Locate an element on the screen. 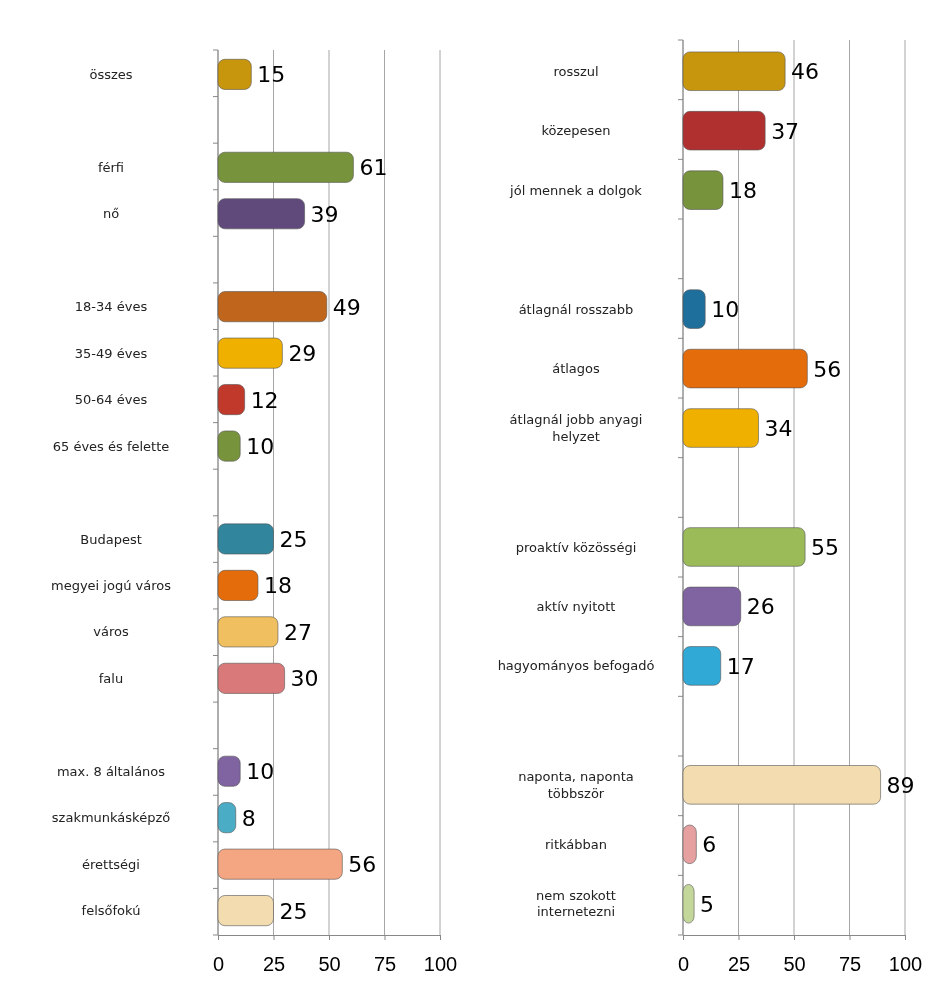 The height and width of the screenshot is (1001, 931). y-tick-label: szakmunkásképző is located at coordinates (111, 818).